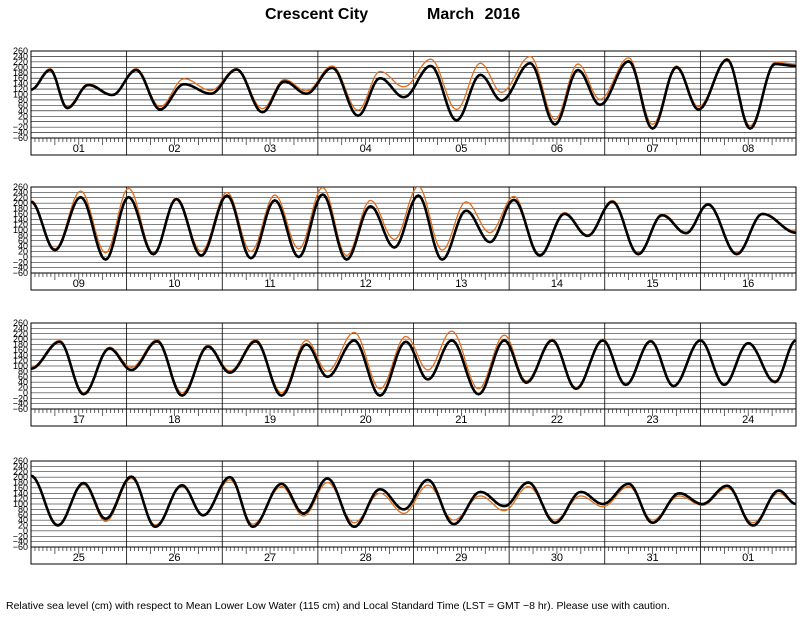  What do you see at coordinates (366, 558) in the screenshot?
I see `day-label: 28` at bounding box center [366, 558].